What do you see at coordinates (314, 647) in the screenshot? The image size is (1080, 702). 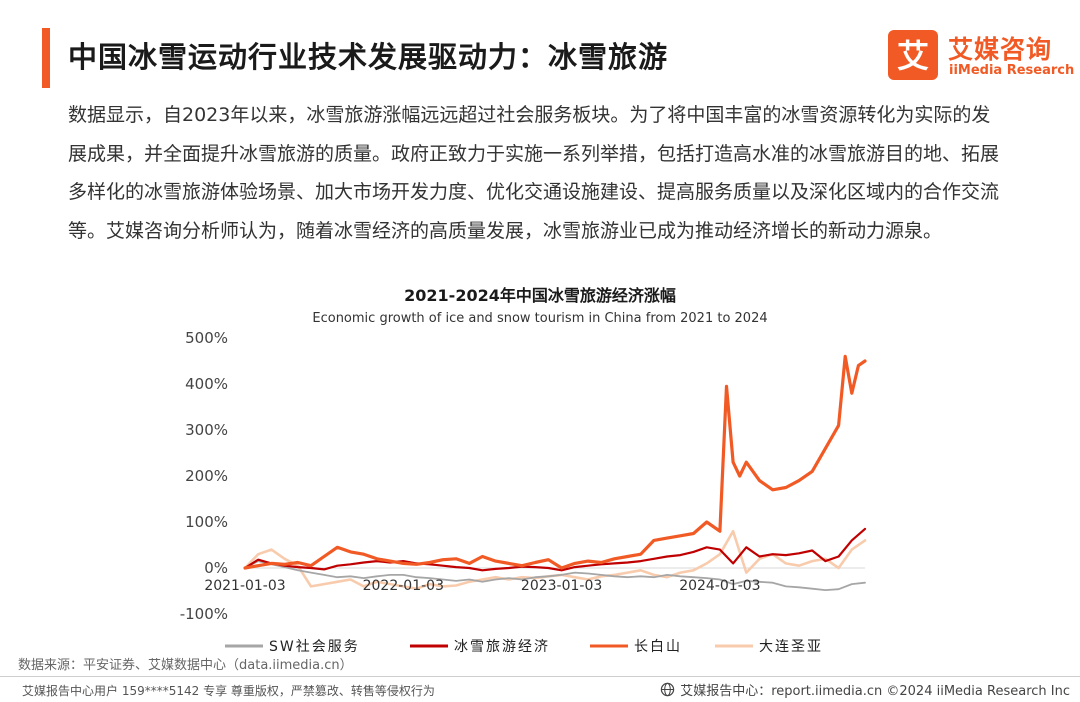 I see `legend-label: SW社会服务` at bounding box center [314, 647].